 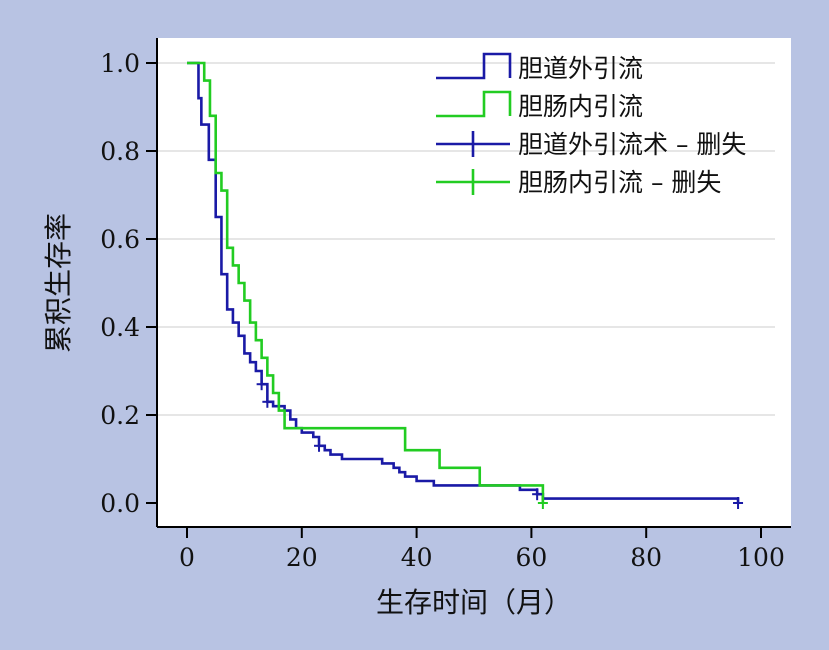 What do you see at coordinates (761, 557) in the screenshot?
I see `x-tick-label: 100` at bounding box center [761, 557].